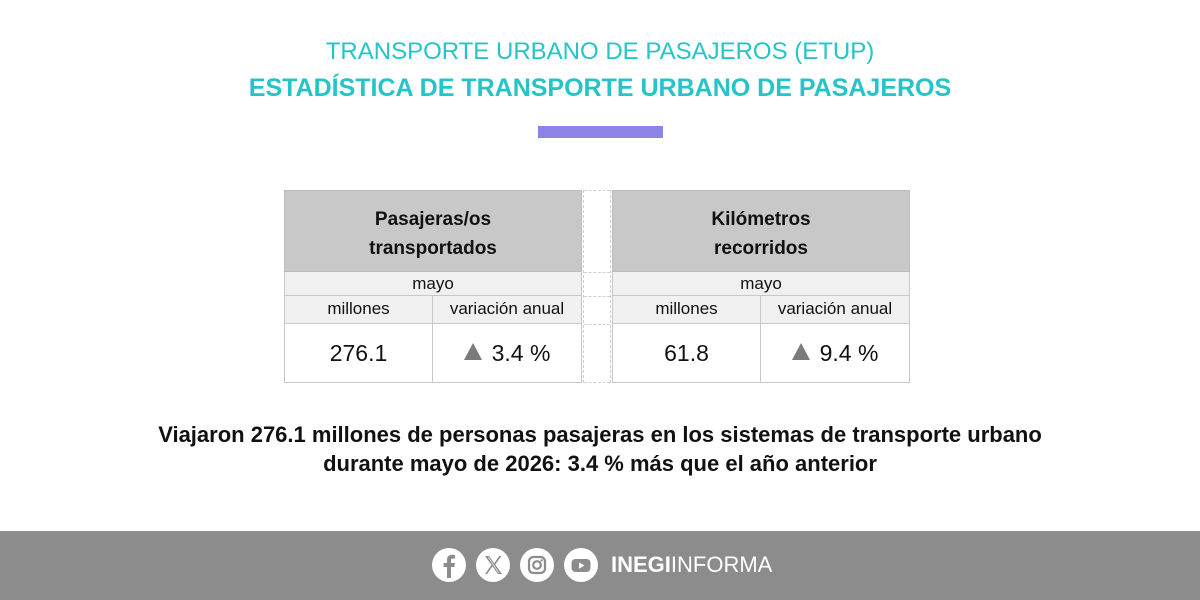  Describe the element at coordinates (600, 51) in the screenshot. I see `page-title: TRANSPORTE URBANO DE PASAJEROS (ETUP)` at that location.